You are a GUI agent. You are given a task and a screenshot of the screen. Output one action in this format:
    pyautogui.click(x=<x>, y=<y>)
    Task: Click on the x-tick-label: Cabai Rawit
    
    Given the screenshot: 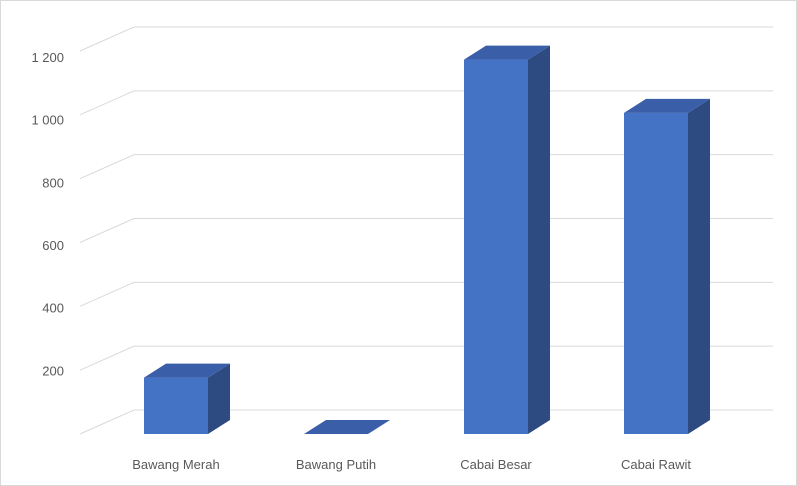 What is the action you would take?
    pyautogui.click(x=656, y=464)
    